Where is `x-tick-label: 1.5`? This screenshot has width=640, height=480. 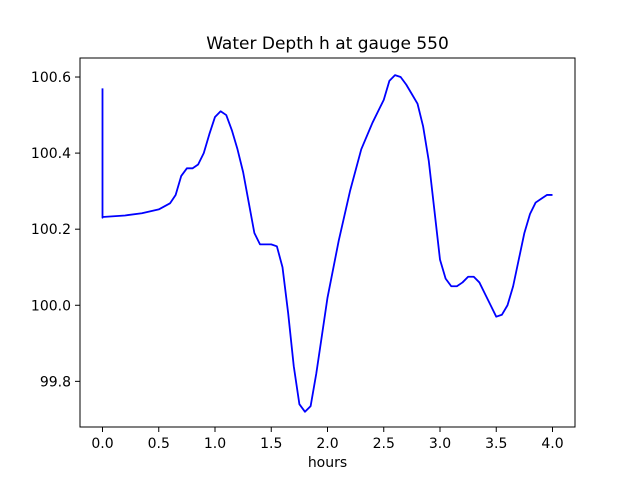 x-tick-label: 1.5 is located at coordinates (271, 444).